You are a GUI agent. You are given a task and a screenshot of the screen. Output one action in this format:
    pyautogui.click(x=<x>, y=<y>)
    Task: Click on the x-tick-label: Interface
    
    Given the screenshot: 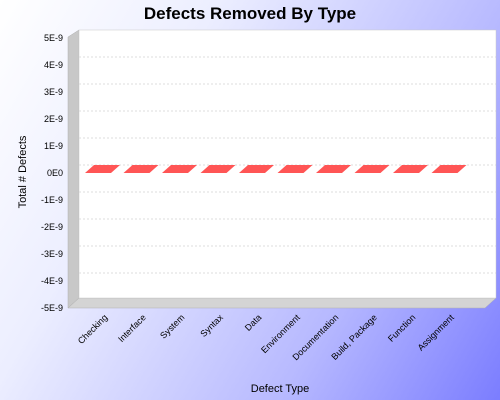 What is the action you would take?
    pyautogui.click(x=132, y=328)
    